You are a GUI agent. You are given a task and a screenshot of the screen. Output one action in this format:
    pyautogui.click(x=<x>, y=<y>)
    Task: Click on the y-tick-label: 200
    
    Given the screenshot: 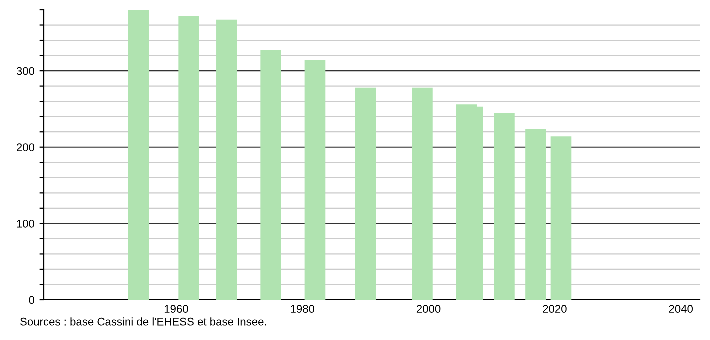 What is the action you would take?
    pyautogui.click(x=25, y=148)
    